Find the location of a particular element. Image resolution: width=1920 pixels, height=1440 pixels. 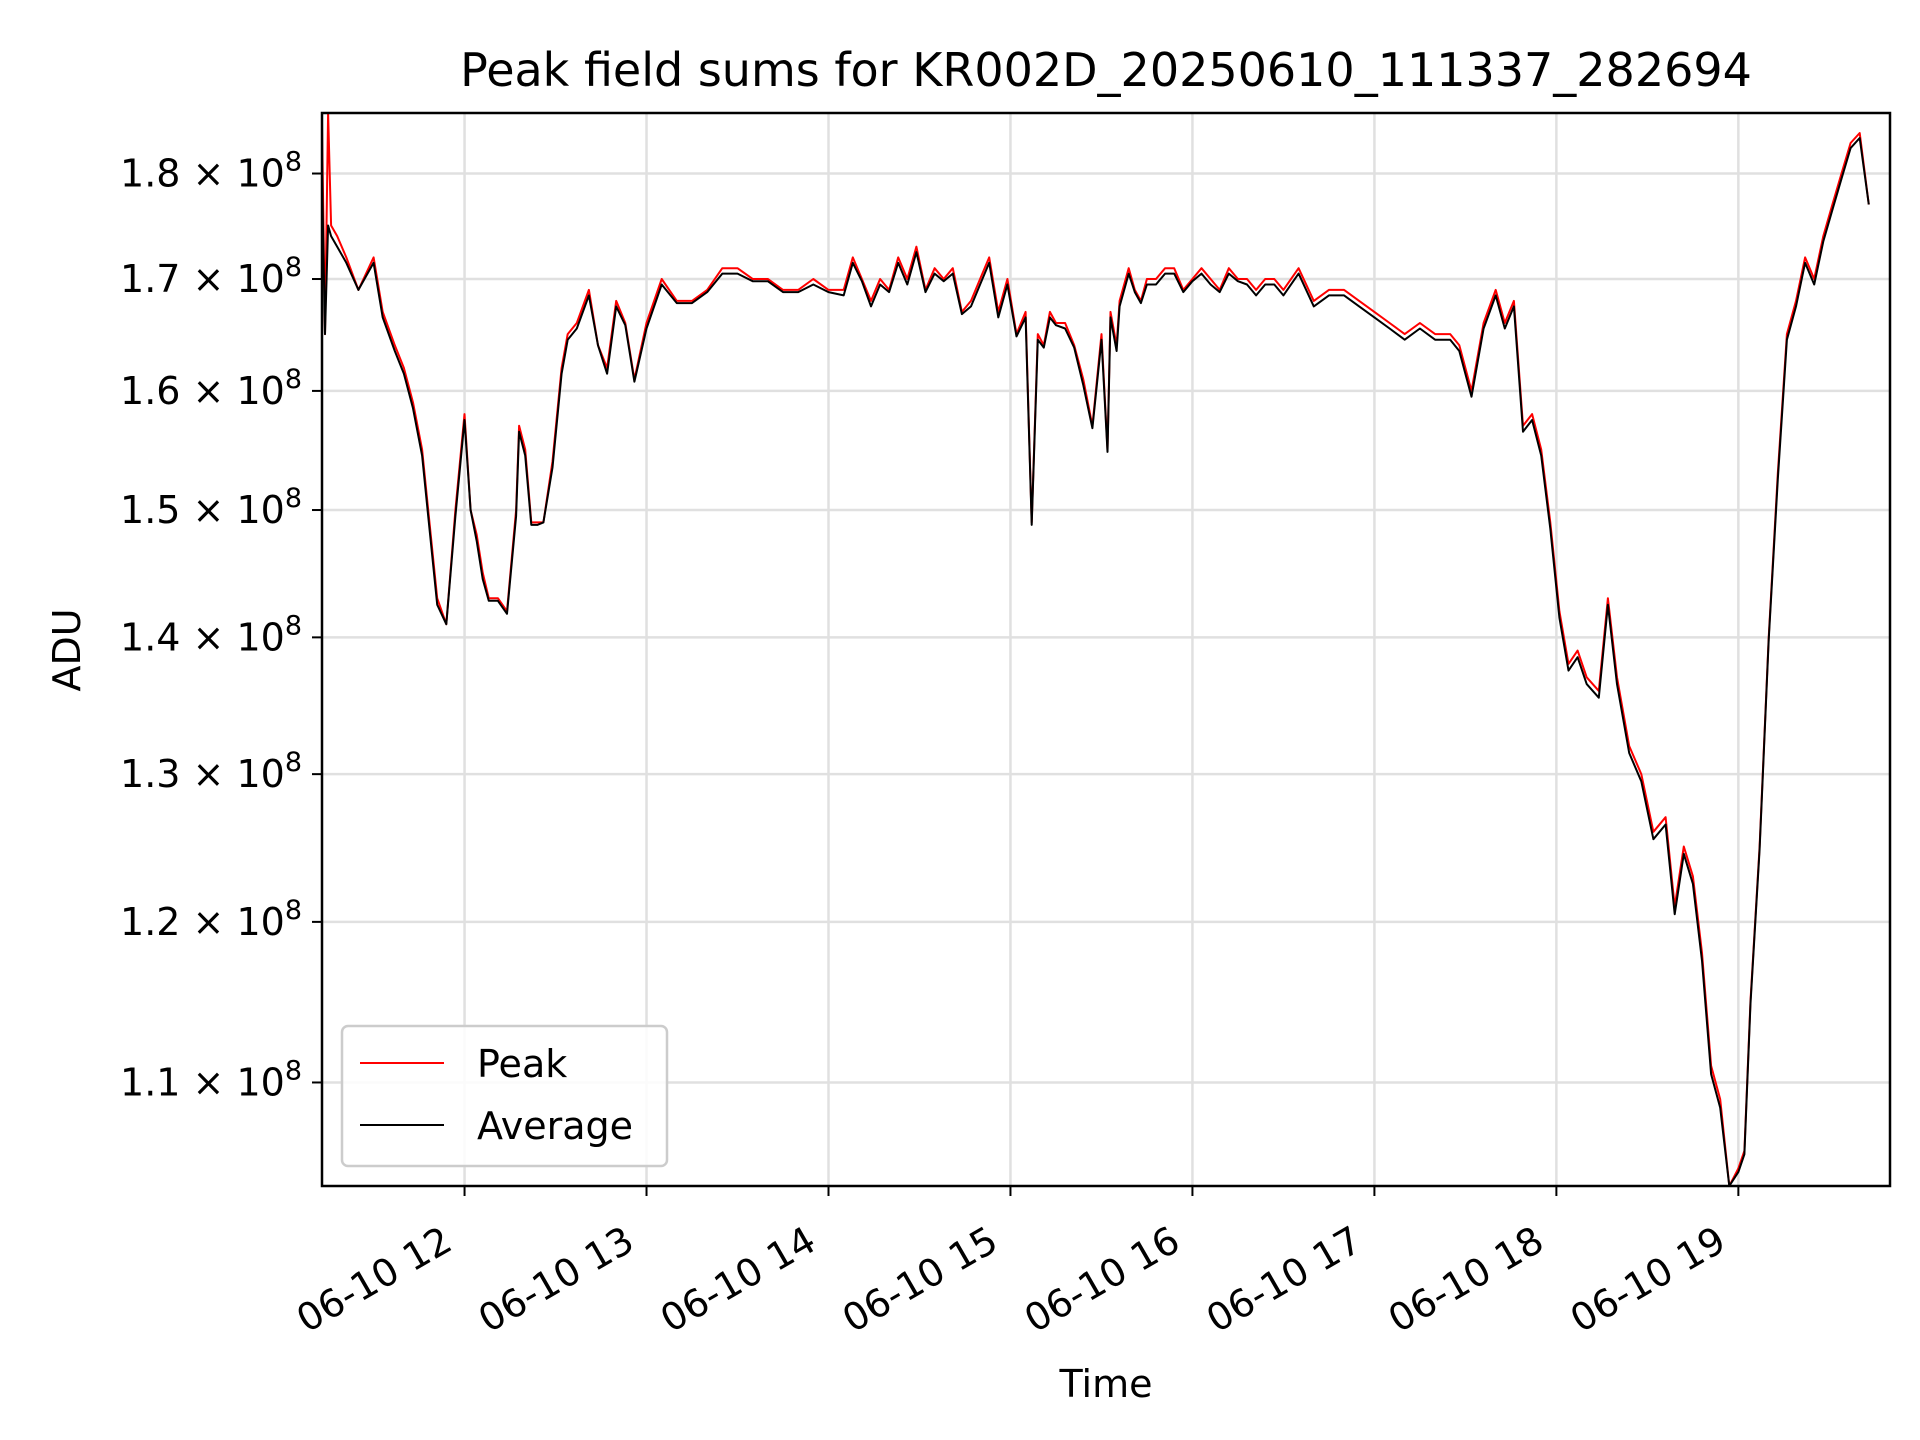

y-tick-label: 1.8 × 10⁸ is located at coordinates (211, 171).